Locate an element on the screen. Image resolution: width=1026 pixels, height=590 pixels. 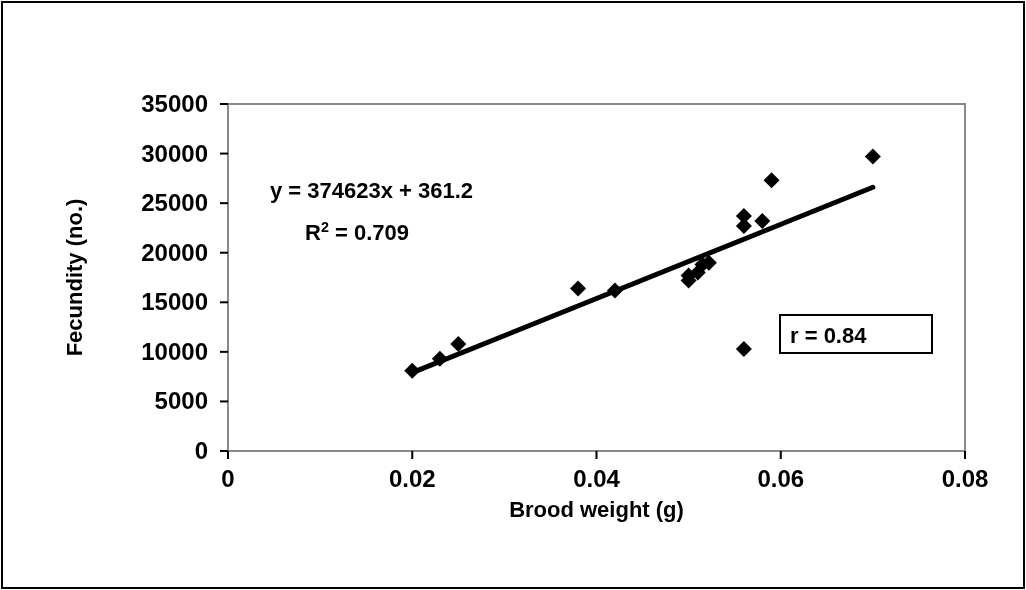
y-tick-label: 5000 is located at coordinates (181, 401).